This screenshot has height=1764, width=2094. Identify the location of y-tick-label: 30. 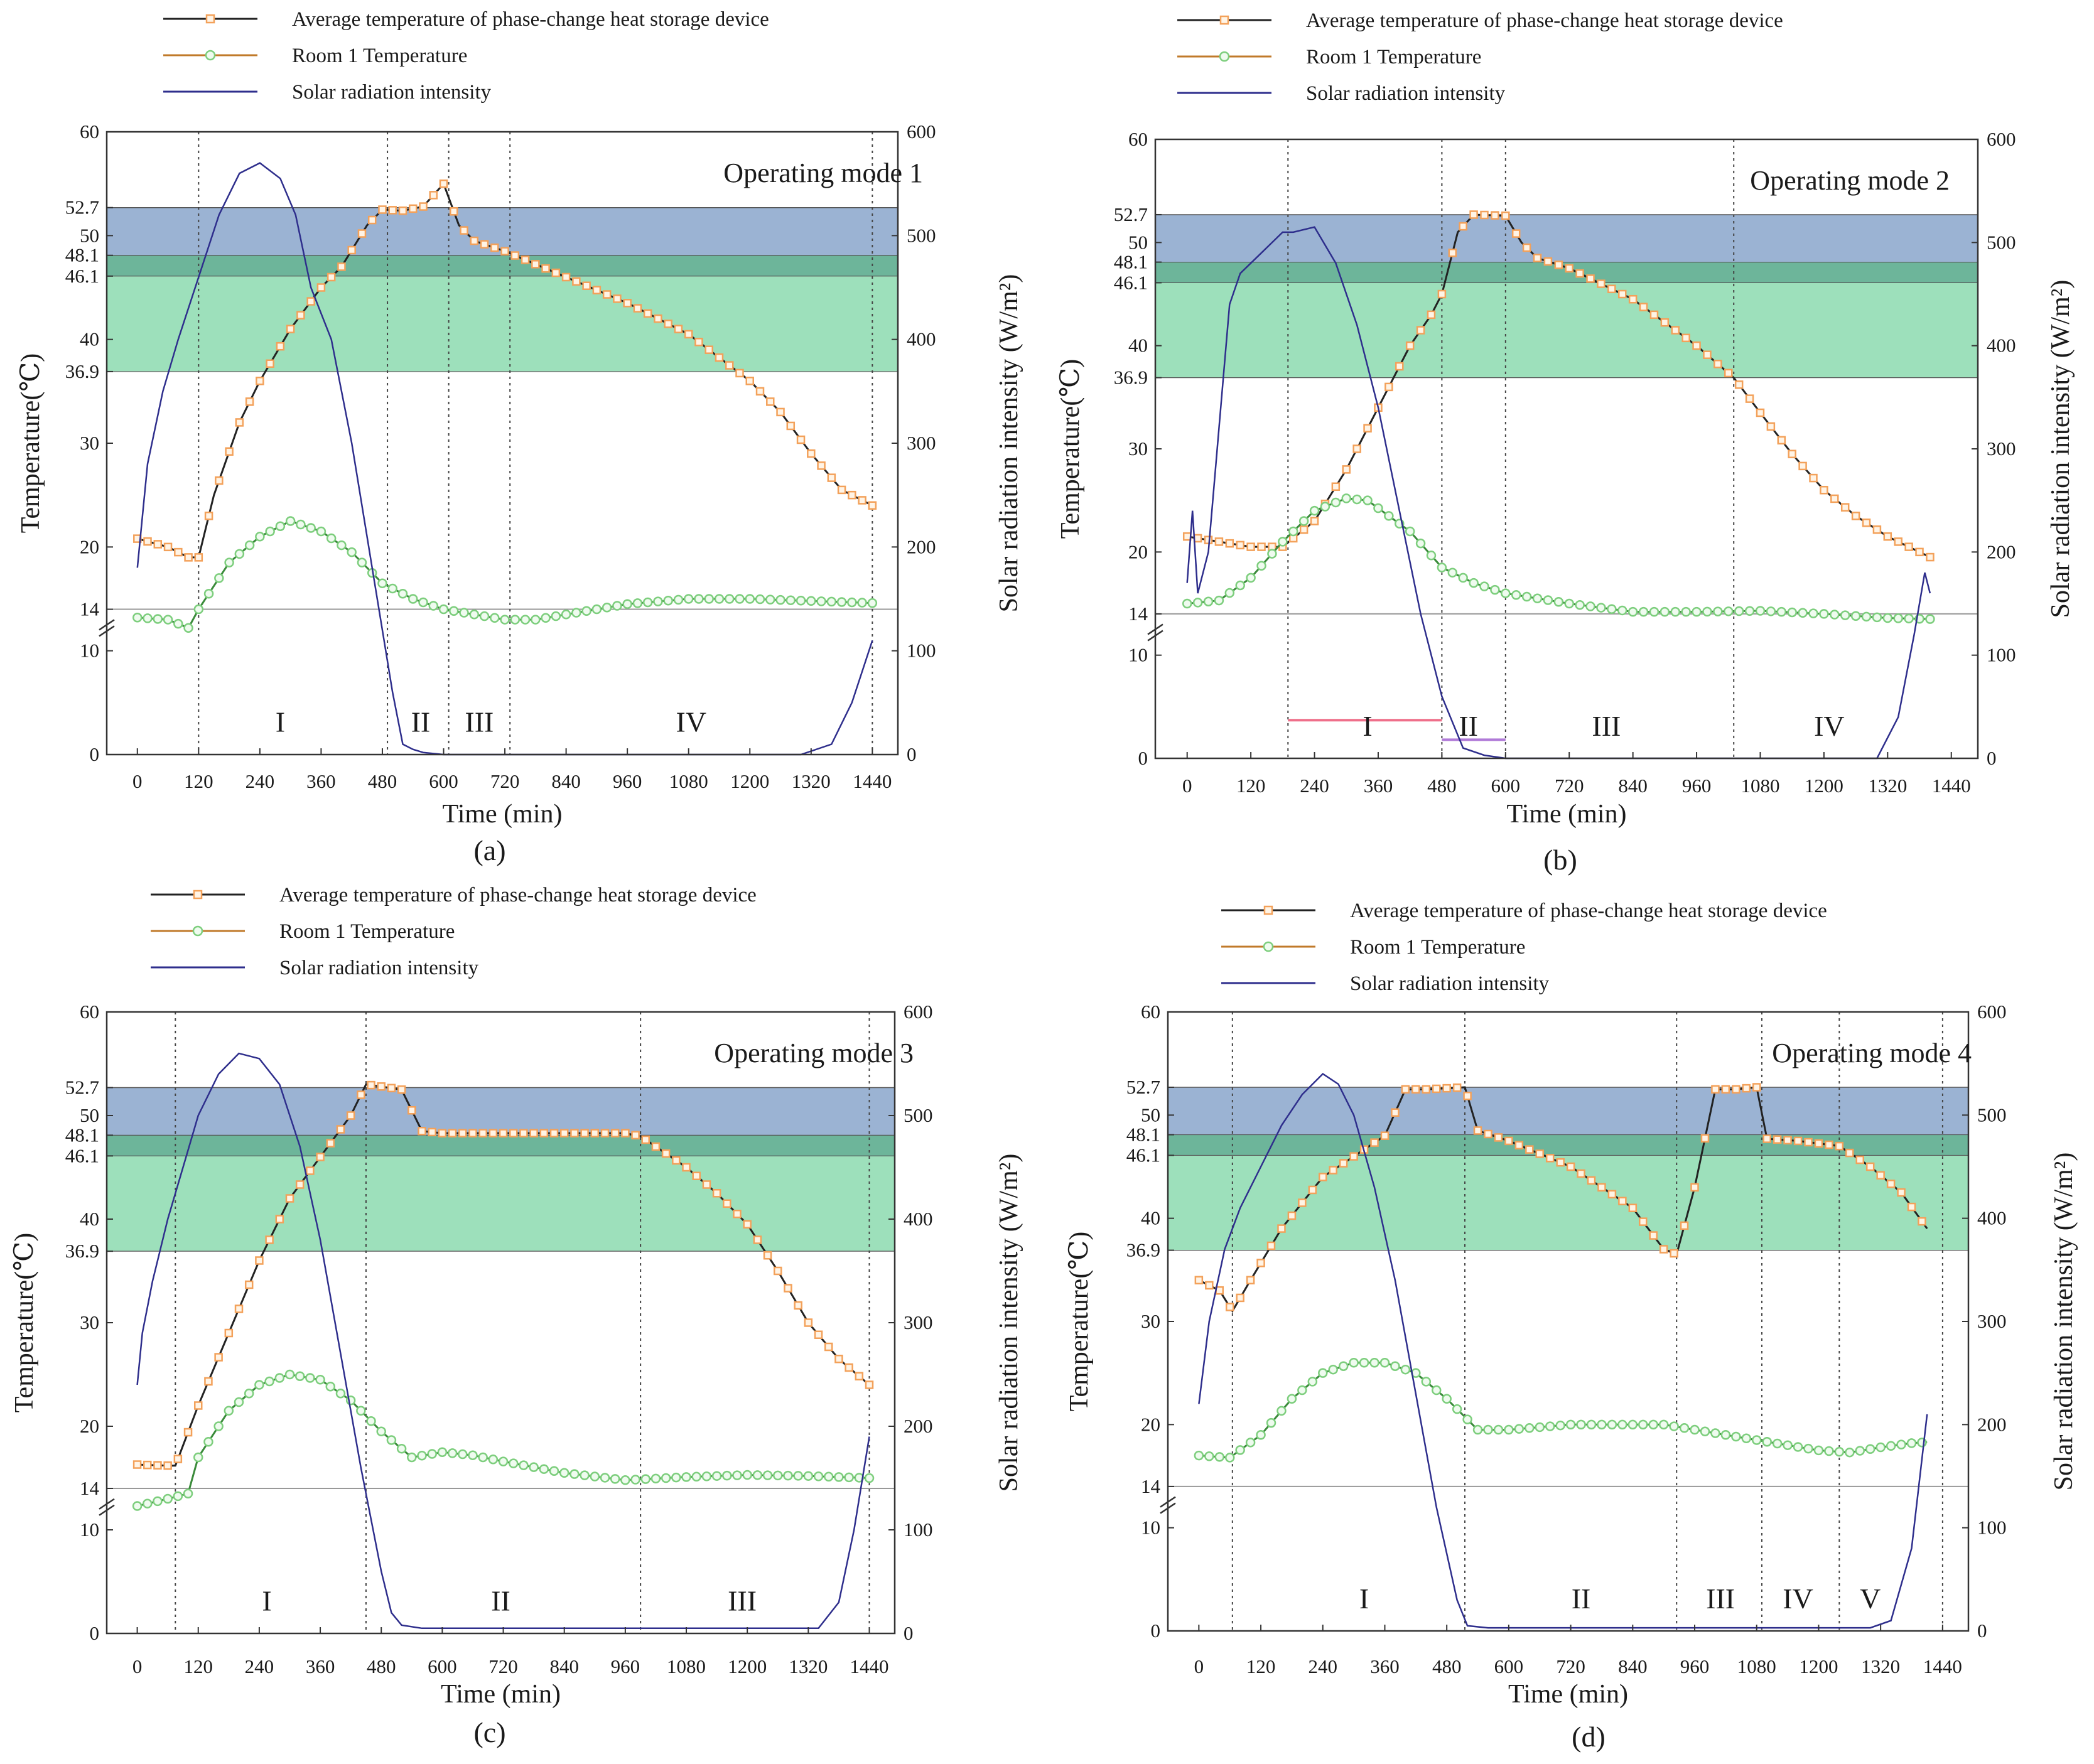
(89, 443).